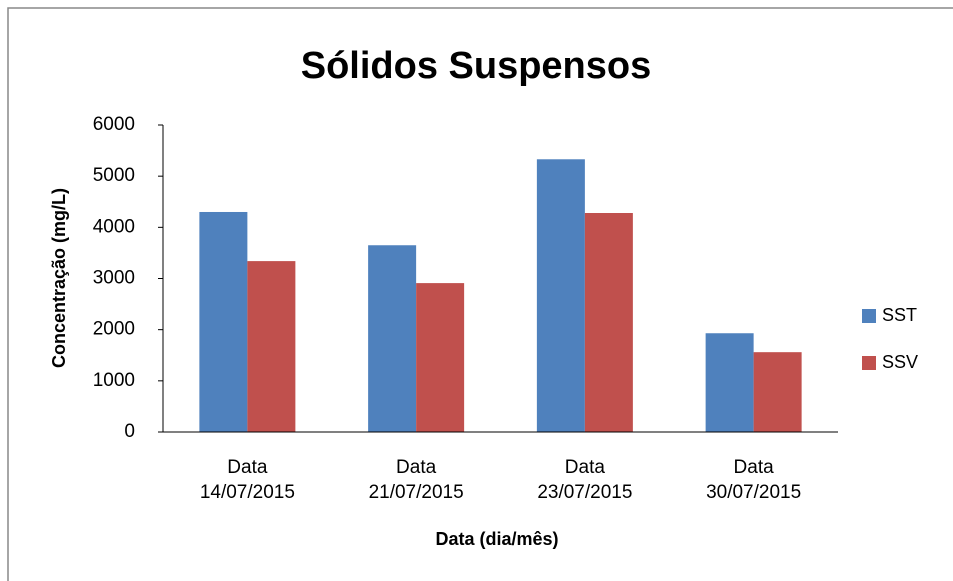 The height and width of the screenshot is (581, 953). What do you see at coordinates (585, 480) in the screenshot?
I see `x-tick-label: Data 23/07/2015` at bounding box center [585, 480].